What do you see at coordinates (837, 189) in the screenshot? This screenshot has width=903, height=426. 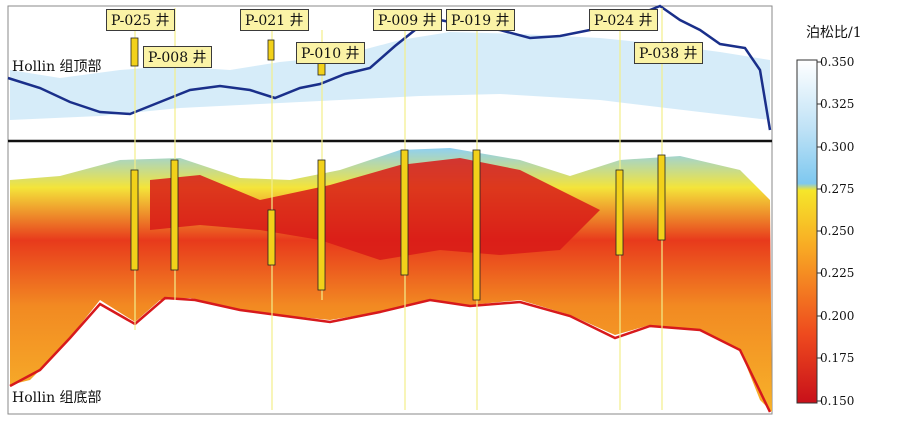 I see `colorbar-tick-label: 0.275` at bounding box center [837, 189].